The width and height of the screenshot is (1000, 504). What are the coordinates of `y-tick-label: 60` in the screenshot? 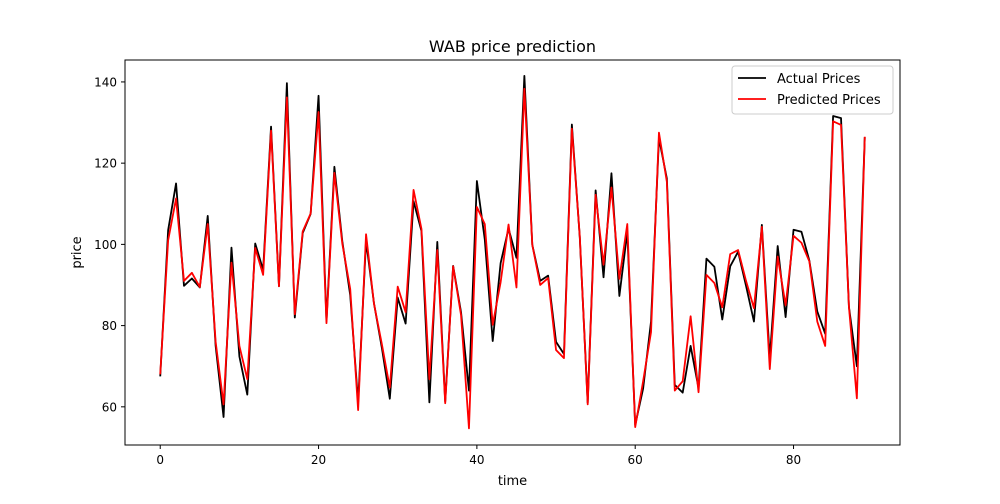 It's located at (109, 407).